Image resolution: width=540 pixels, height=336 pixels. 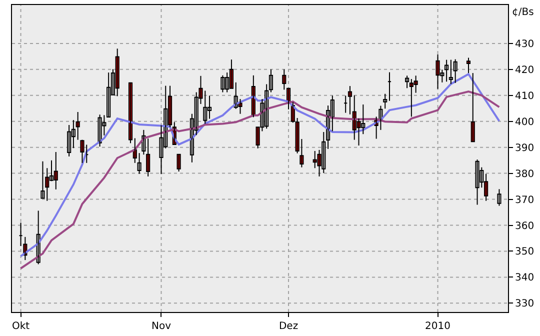 I want to click on y-tick-label: 350, so click(x=524, y=252).